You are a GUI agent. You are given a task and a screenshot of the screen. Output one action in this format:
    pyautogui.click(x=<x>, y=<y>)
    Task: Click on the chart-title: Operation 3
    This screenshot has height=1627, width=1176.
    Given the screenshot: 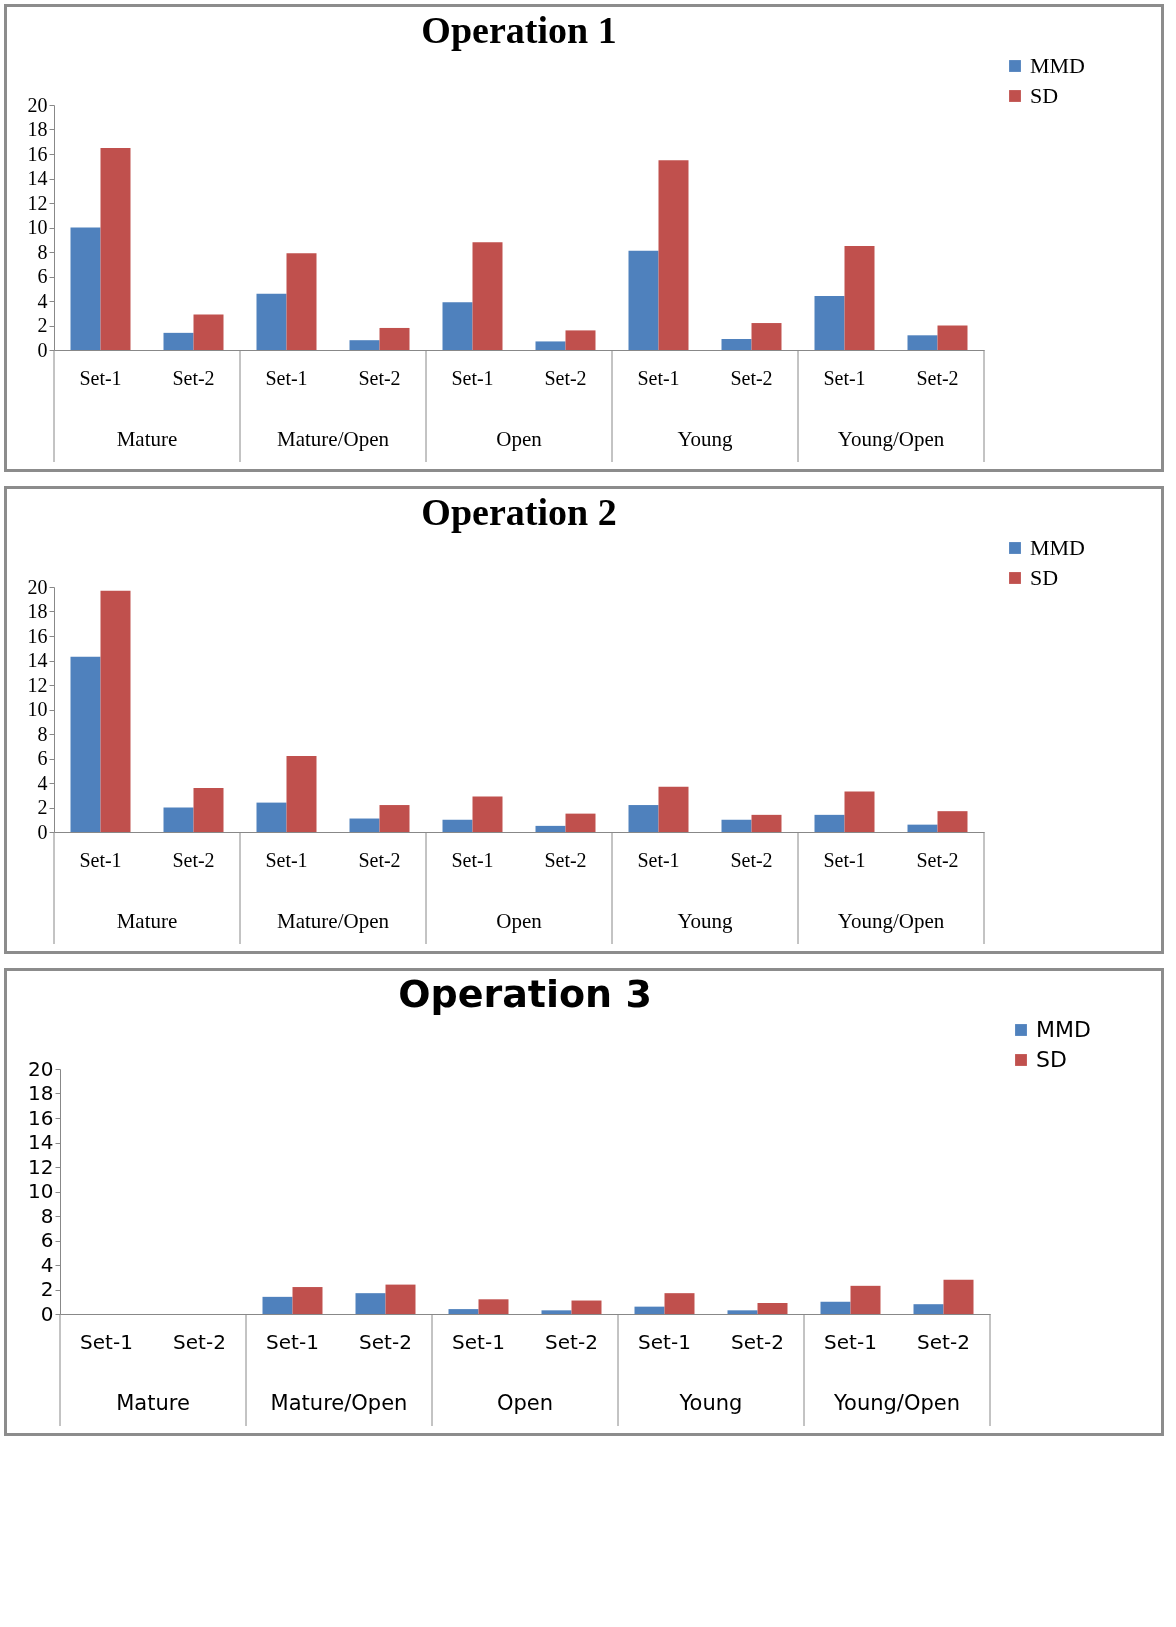 What is the action you would take?
    pyautogui.click(x=525, y=994)
    